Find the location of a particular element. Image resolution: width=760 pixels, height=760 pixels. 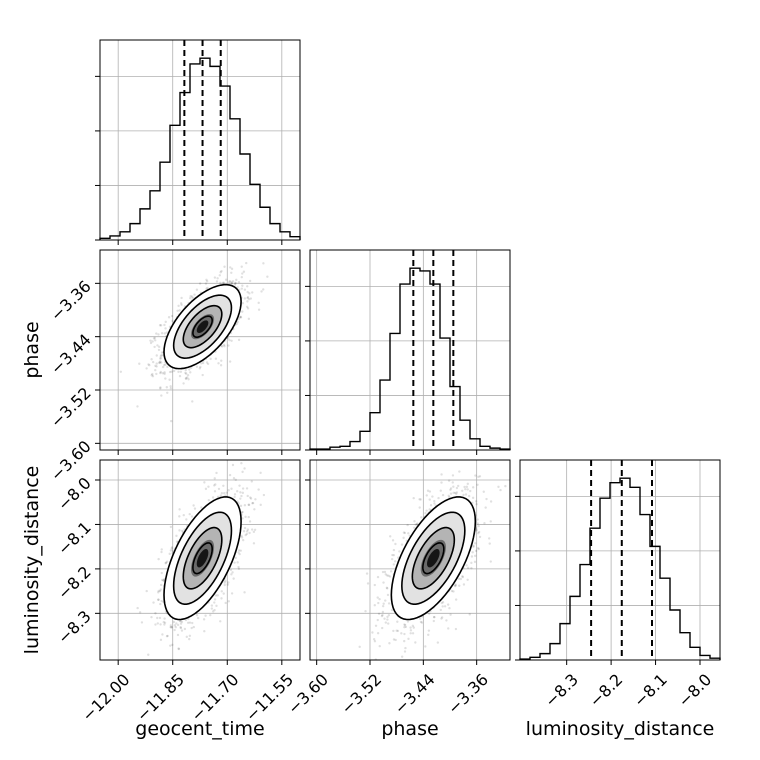

x-axis-label-phase: phase is located at coordinates (409, 729).